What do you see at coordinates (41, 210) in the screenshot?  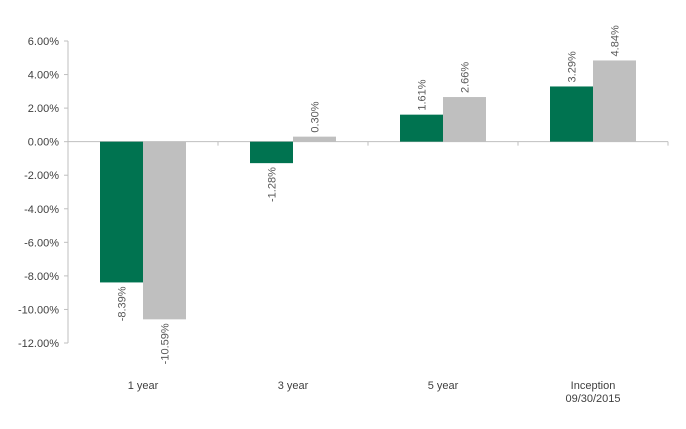 I see `y-tick-label: -4.00%` at bounding box center [41, 210].